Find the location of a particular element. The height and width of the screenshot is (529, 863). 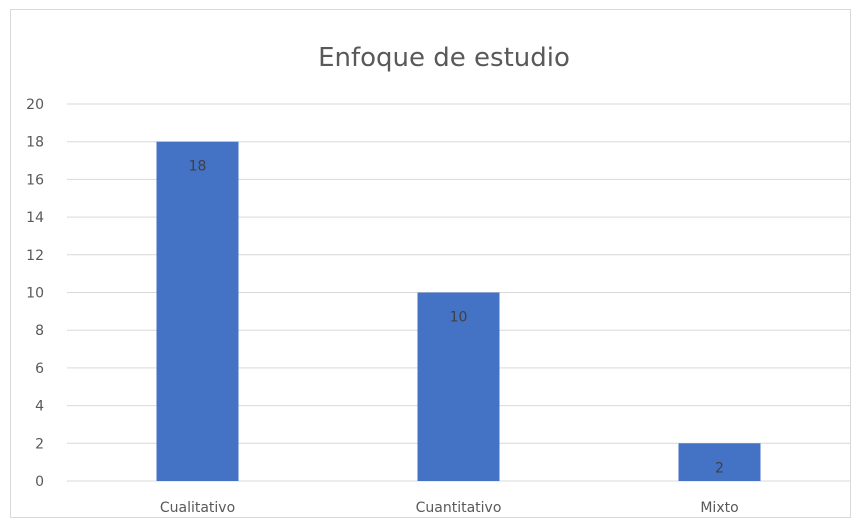

y-tick-label: 4 is located at coordinates (39, 407).